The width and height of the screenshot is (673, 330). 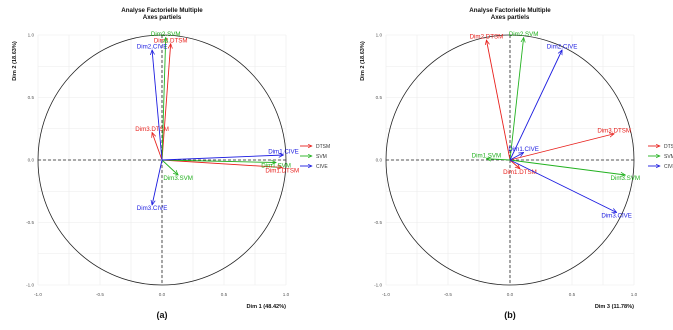 I want to click on x-axis-label: Dim 3 (11.78%), so click(x=614, y=307).